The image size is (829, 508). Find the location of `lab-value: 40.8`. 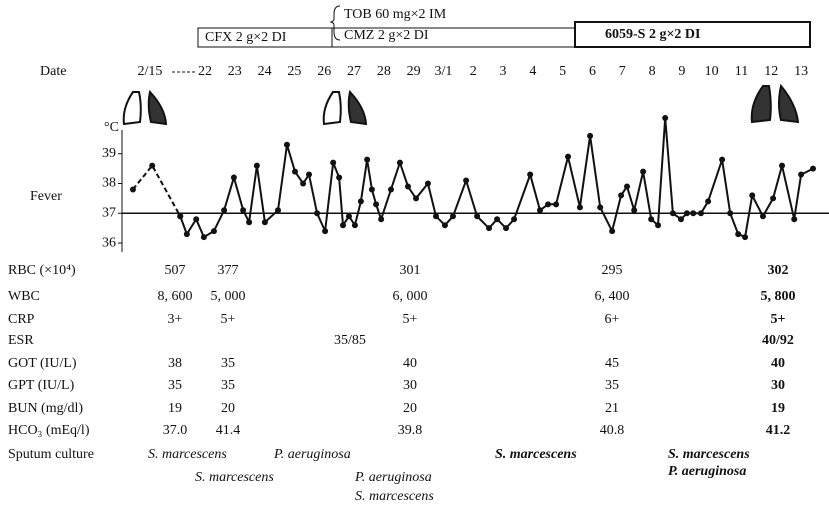

lab-value: 40.8 is located at coordinates (612, 430).